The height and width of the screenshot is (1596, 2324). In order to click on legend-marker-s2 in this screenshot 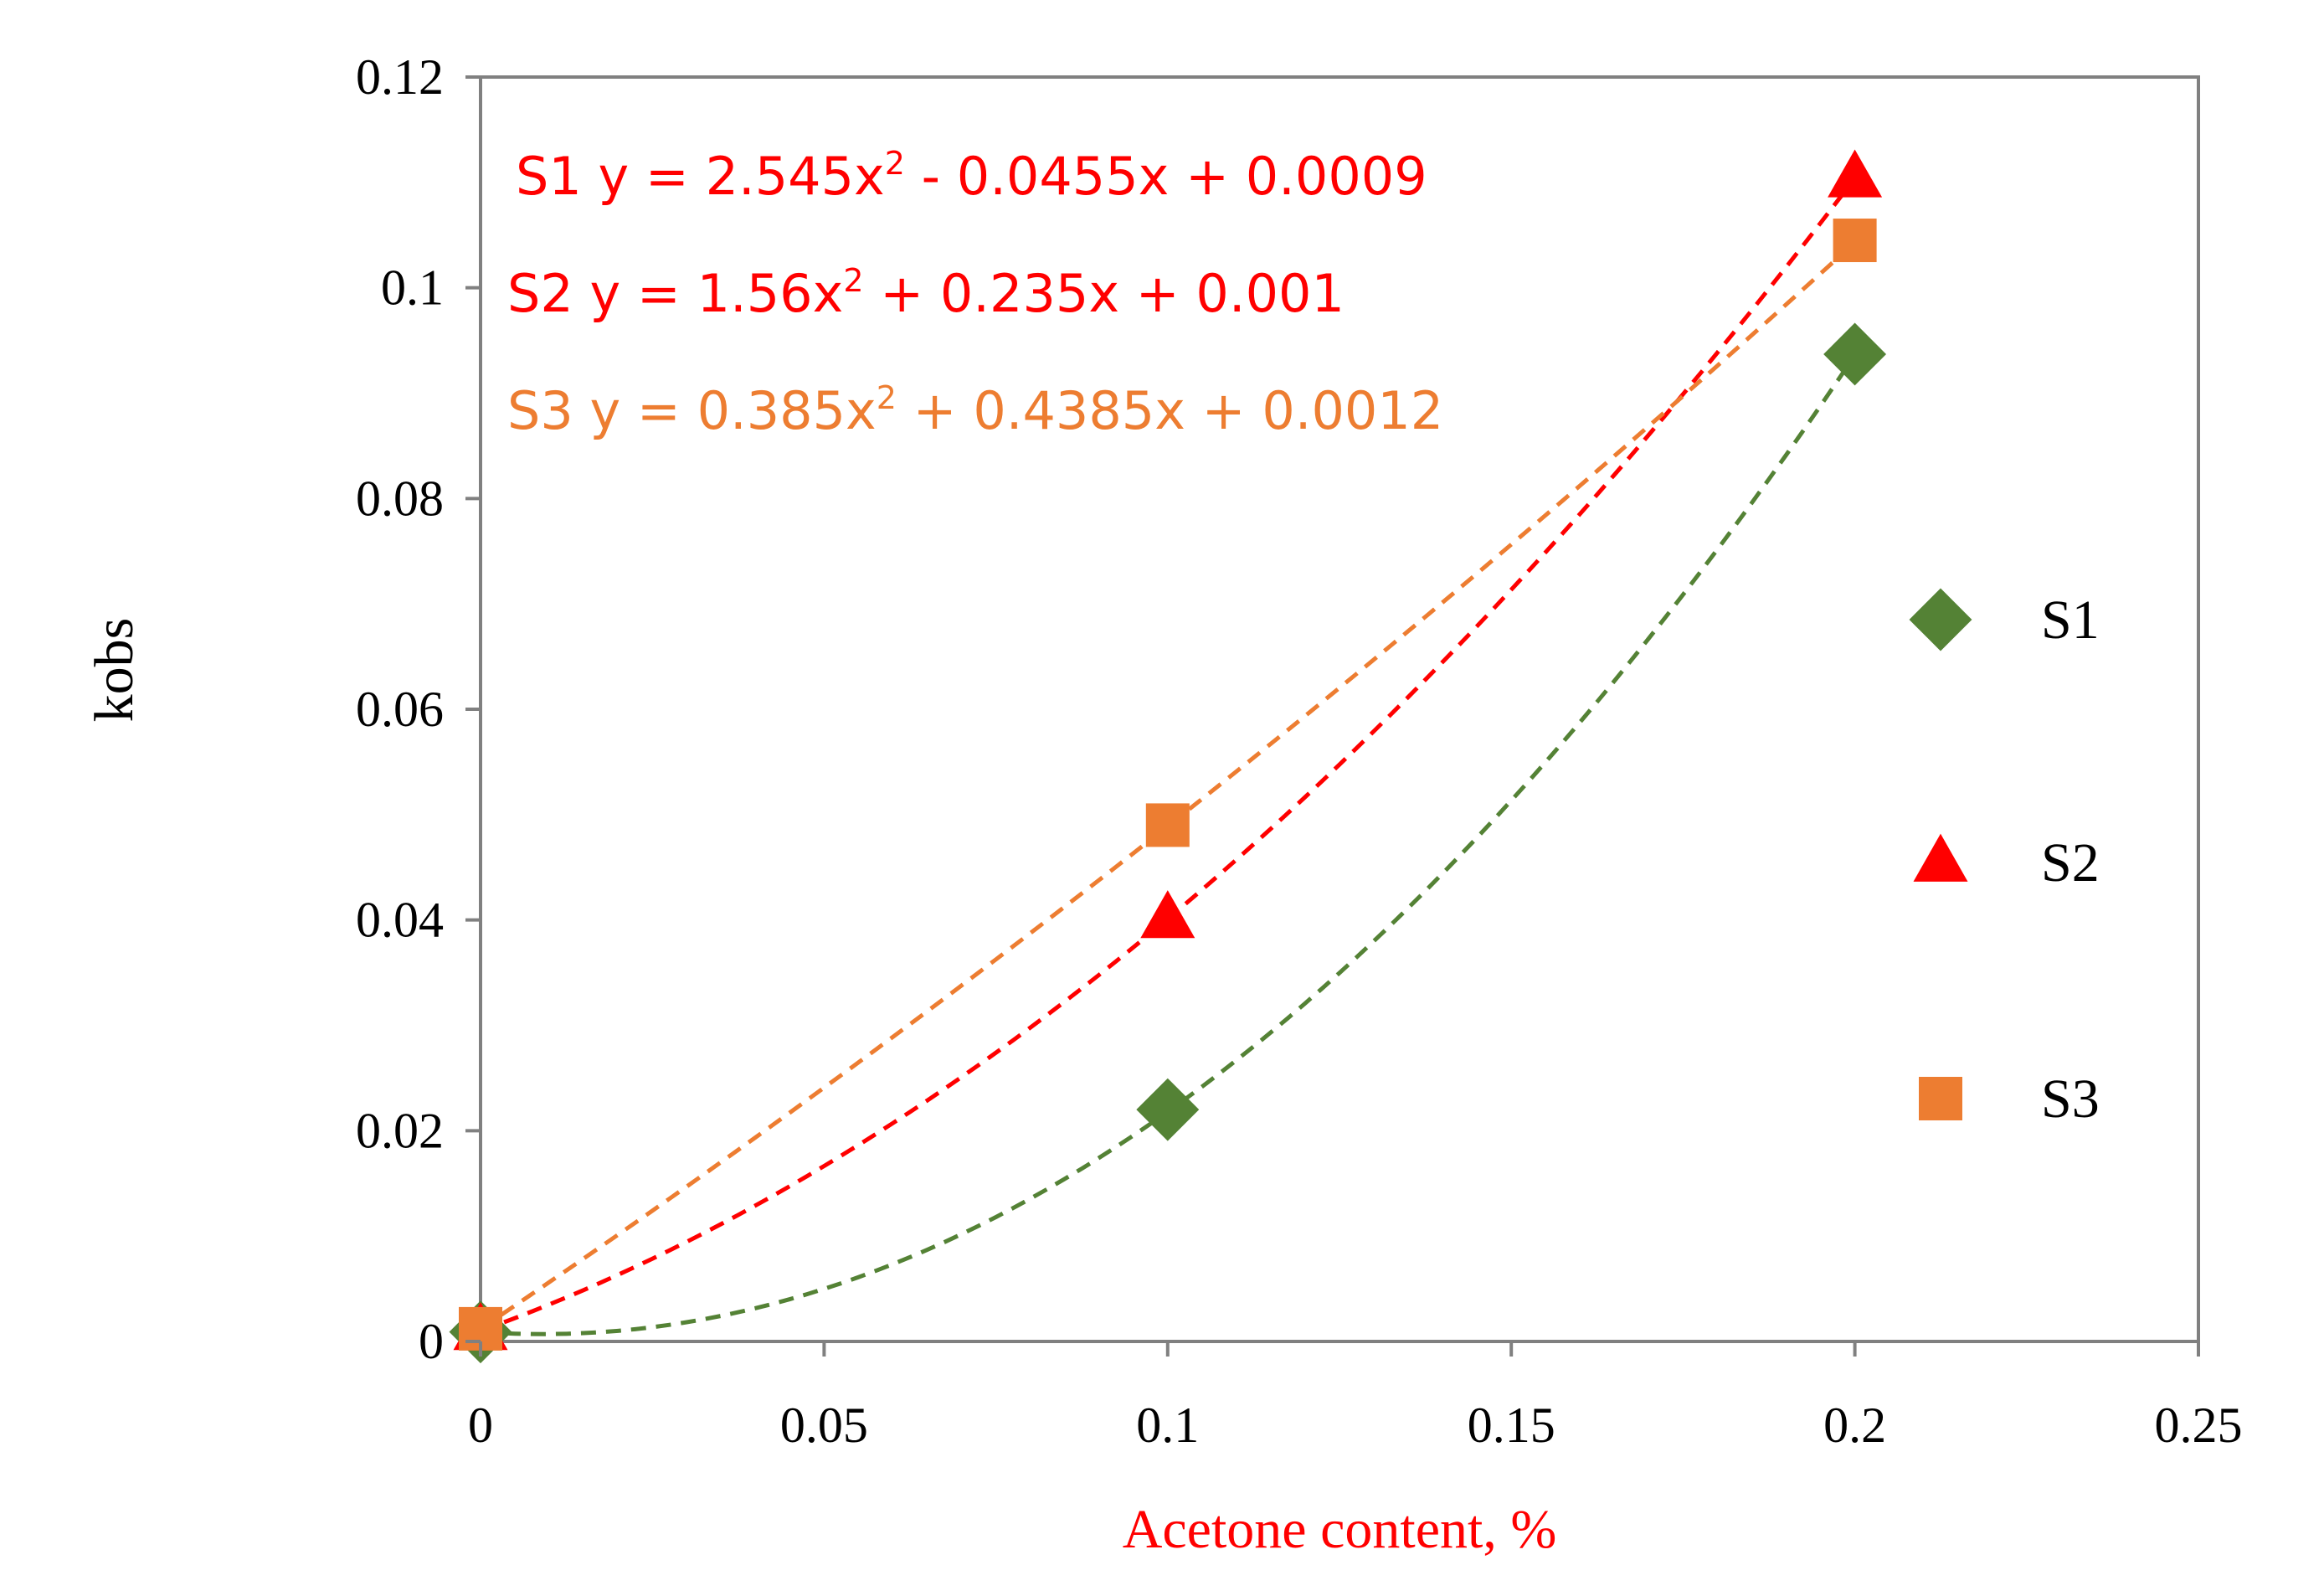, I will do `click(1941, 857)`.